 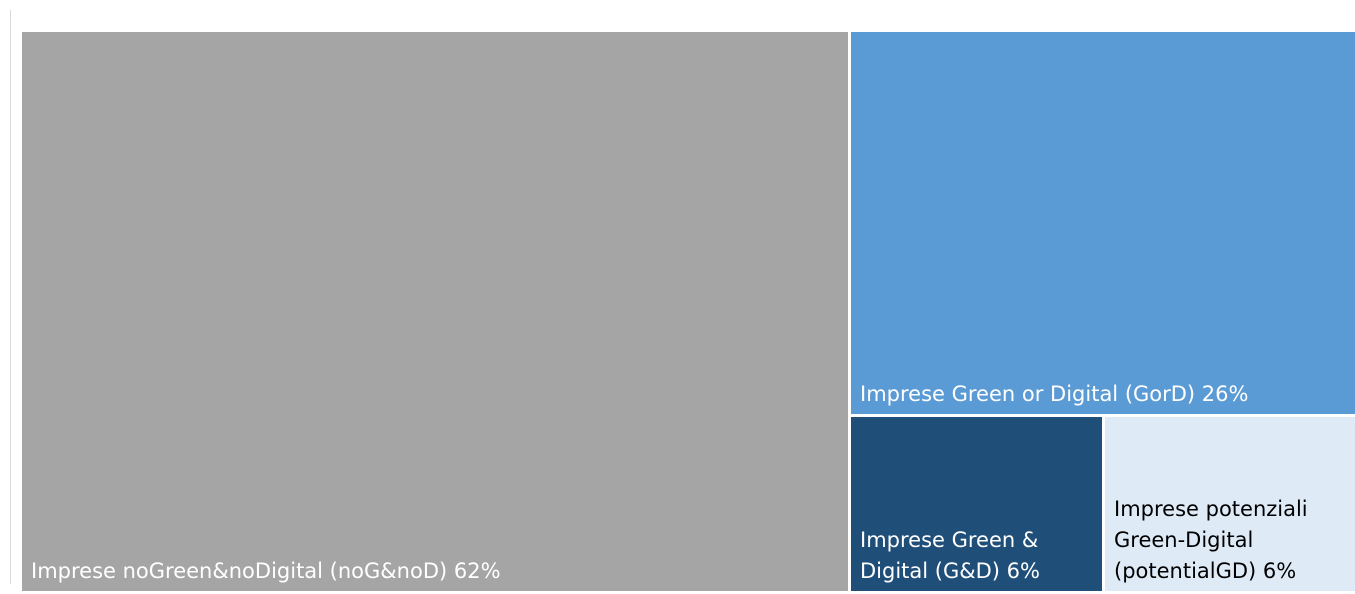 I want to click on tile-potentialGD, so click(x=1230, y=504).